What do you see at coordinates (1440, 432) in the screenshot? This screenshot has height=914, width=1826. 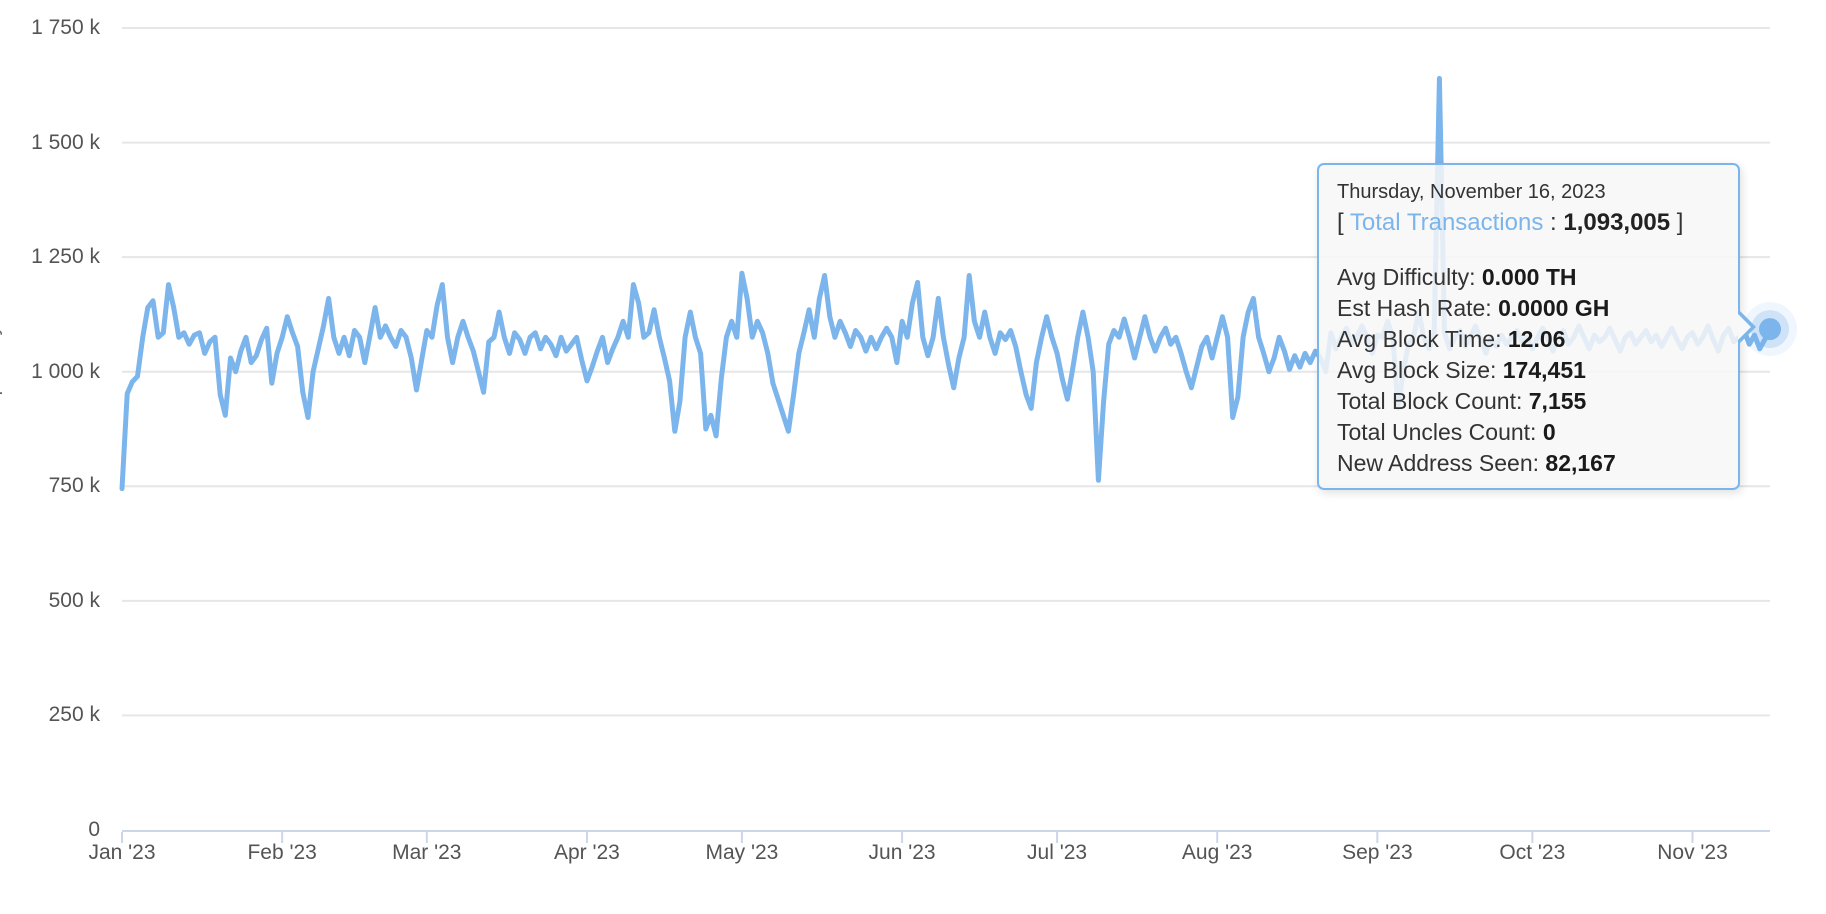 I see `tooltip-stat-label: Total Uncles Count:` at bounding box center [1440, 432].